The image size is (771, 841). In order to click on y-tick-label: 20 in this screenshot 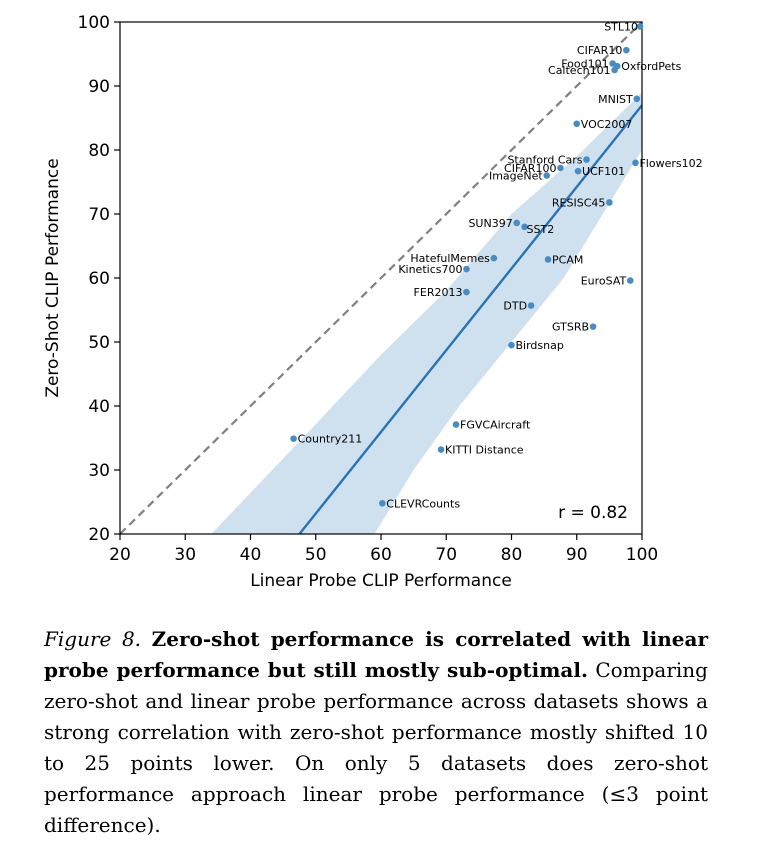, I will do `click(99, 535)`.